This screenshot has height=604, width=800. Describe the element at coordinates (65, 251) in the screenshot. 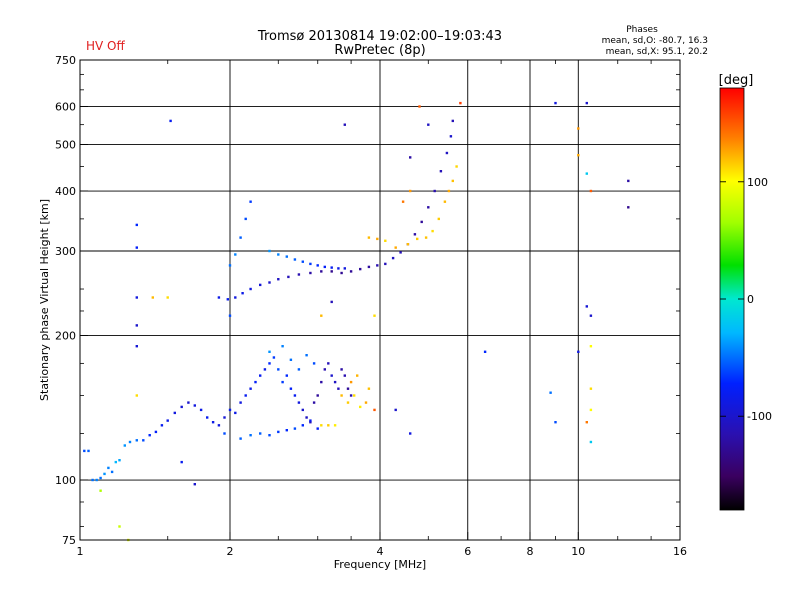

I see `y-tick-label: 300` at that location.